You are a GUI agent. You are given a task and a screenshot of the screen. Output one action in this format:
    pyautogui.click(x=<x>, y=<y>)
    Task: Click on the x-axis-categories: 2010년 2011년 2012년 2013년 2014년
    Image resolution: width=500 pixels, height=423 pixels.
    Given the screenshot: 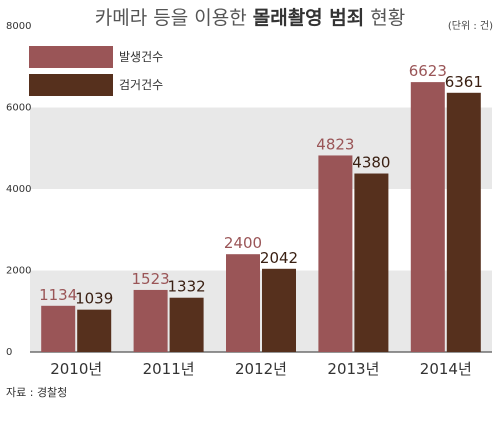 What is the action you would take?
    pyautogui.click(x=261, y=369)
    